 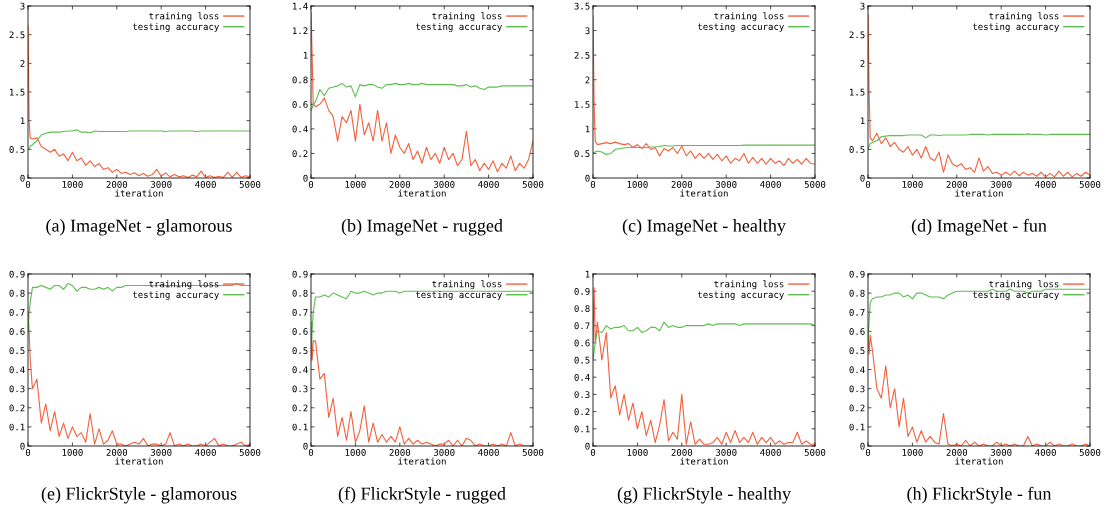 I want to click on text: (d) ImageNet - fun, so click(x=979, y=227).